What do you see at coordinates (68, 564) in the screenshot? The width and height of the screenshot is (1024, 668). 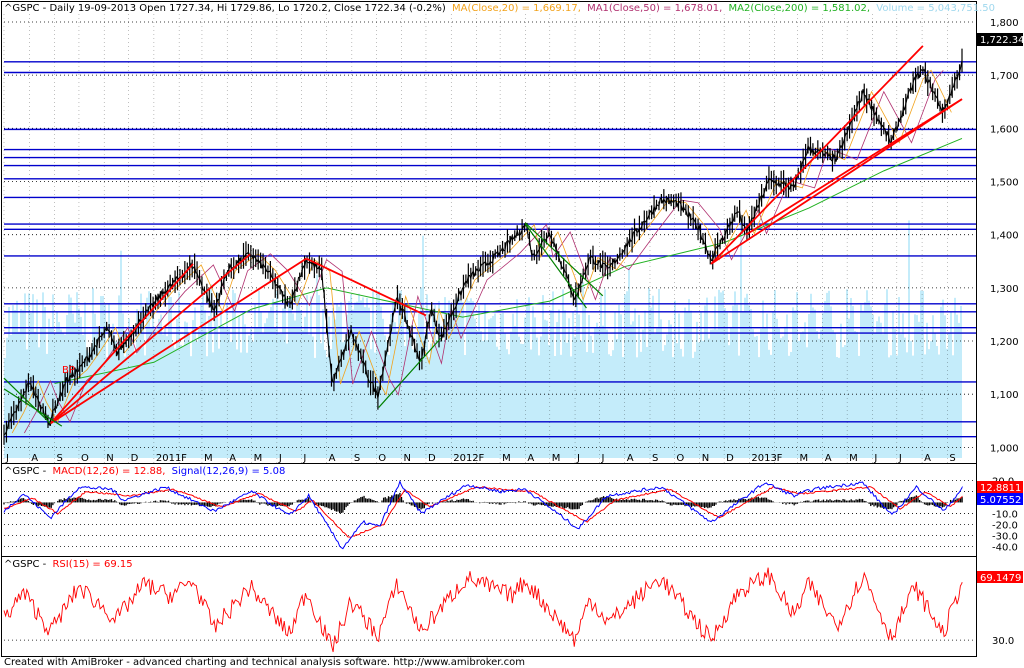 I see `rsi-header: ^GSPC - RSI(15) = 69.15` at bounding box center [68, 564].